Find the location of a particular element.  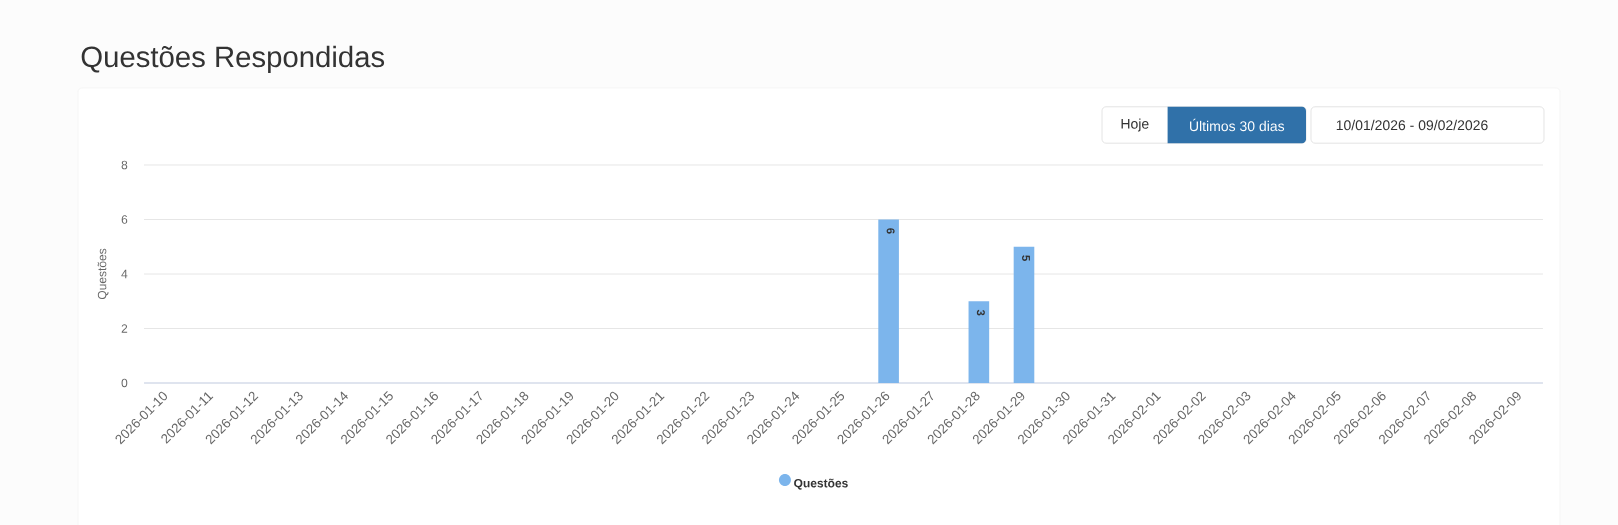

y-tick-label: 6 is located at coordinates (124, 219).